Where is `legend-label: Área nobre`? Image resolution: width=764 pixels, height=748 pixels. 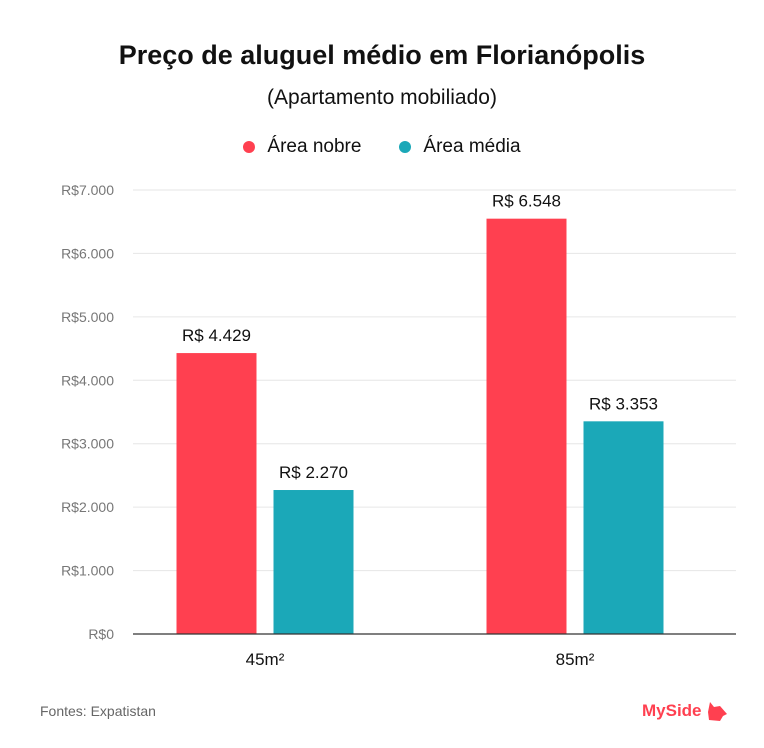
legend-label: Área nobre is located at coordinates (314, 146).